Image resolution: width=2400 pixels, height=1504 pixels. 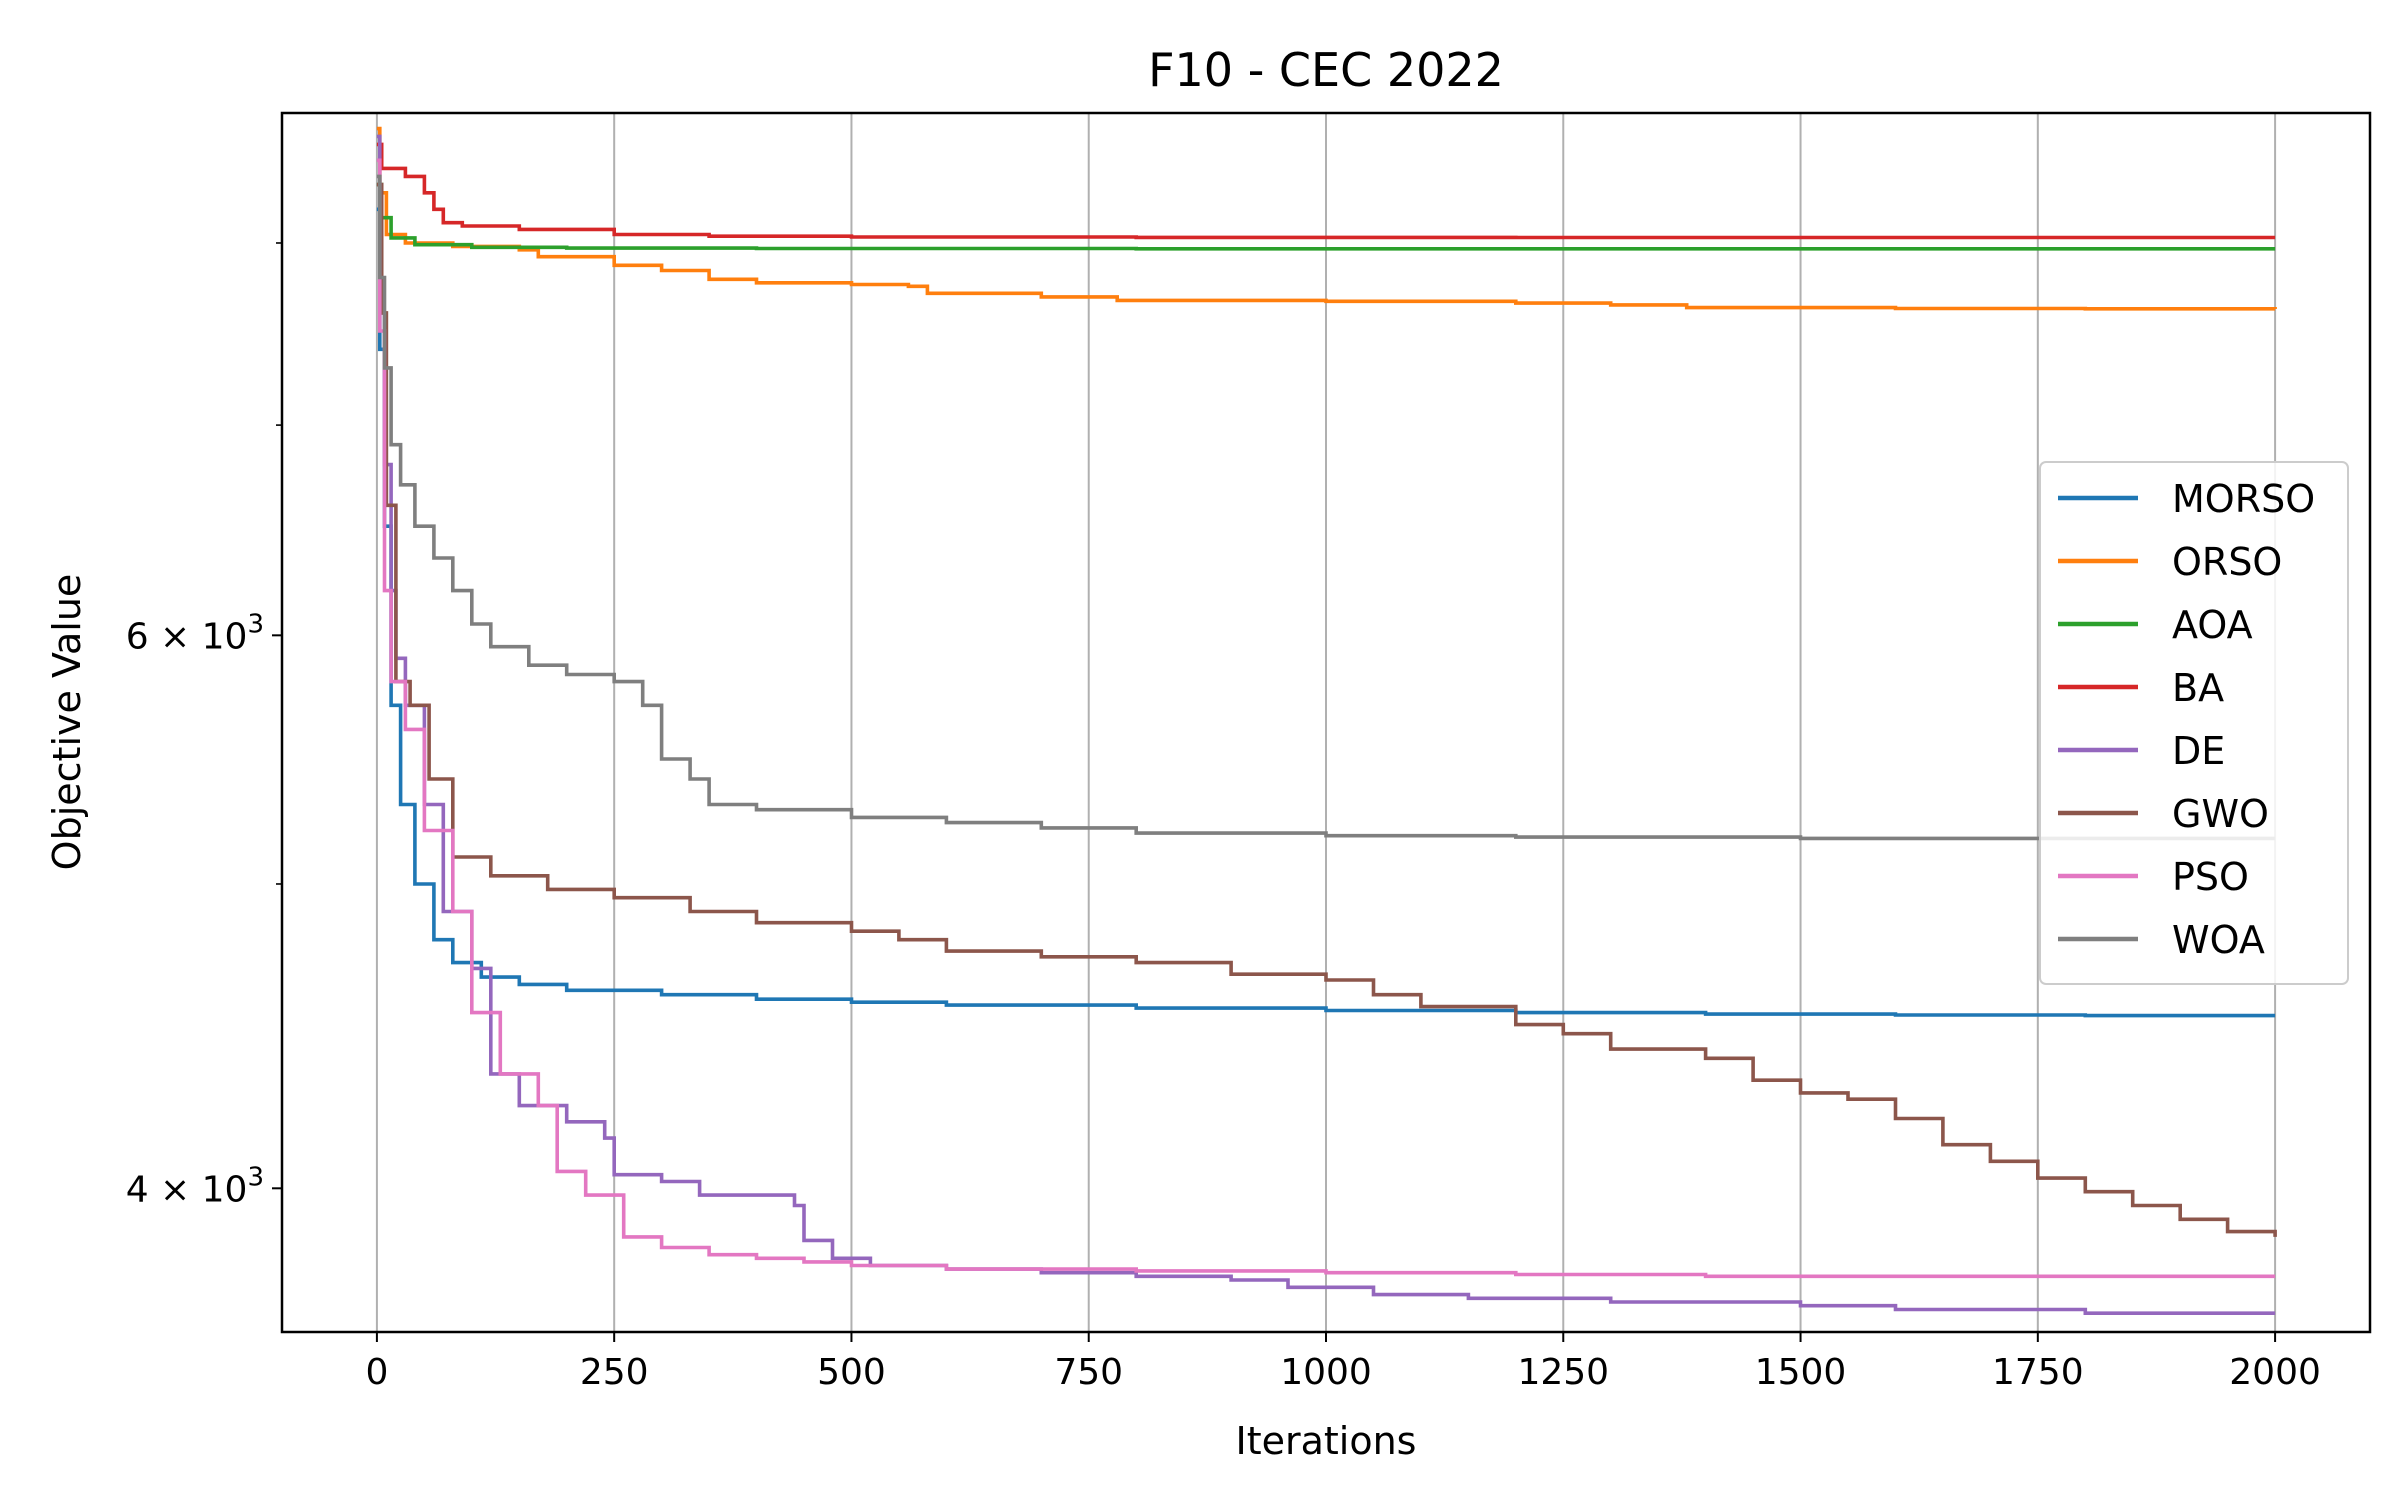 I want to click on legend: MORSO ORSO AOA BA DE GWO PSO WOA, so click(x=2194, y=723).